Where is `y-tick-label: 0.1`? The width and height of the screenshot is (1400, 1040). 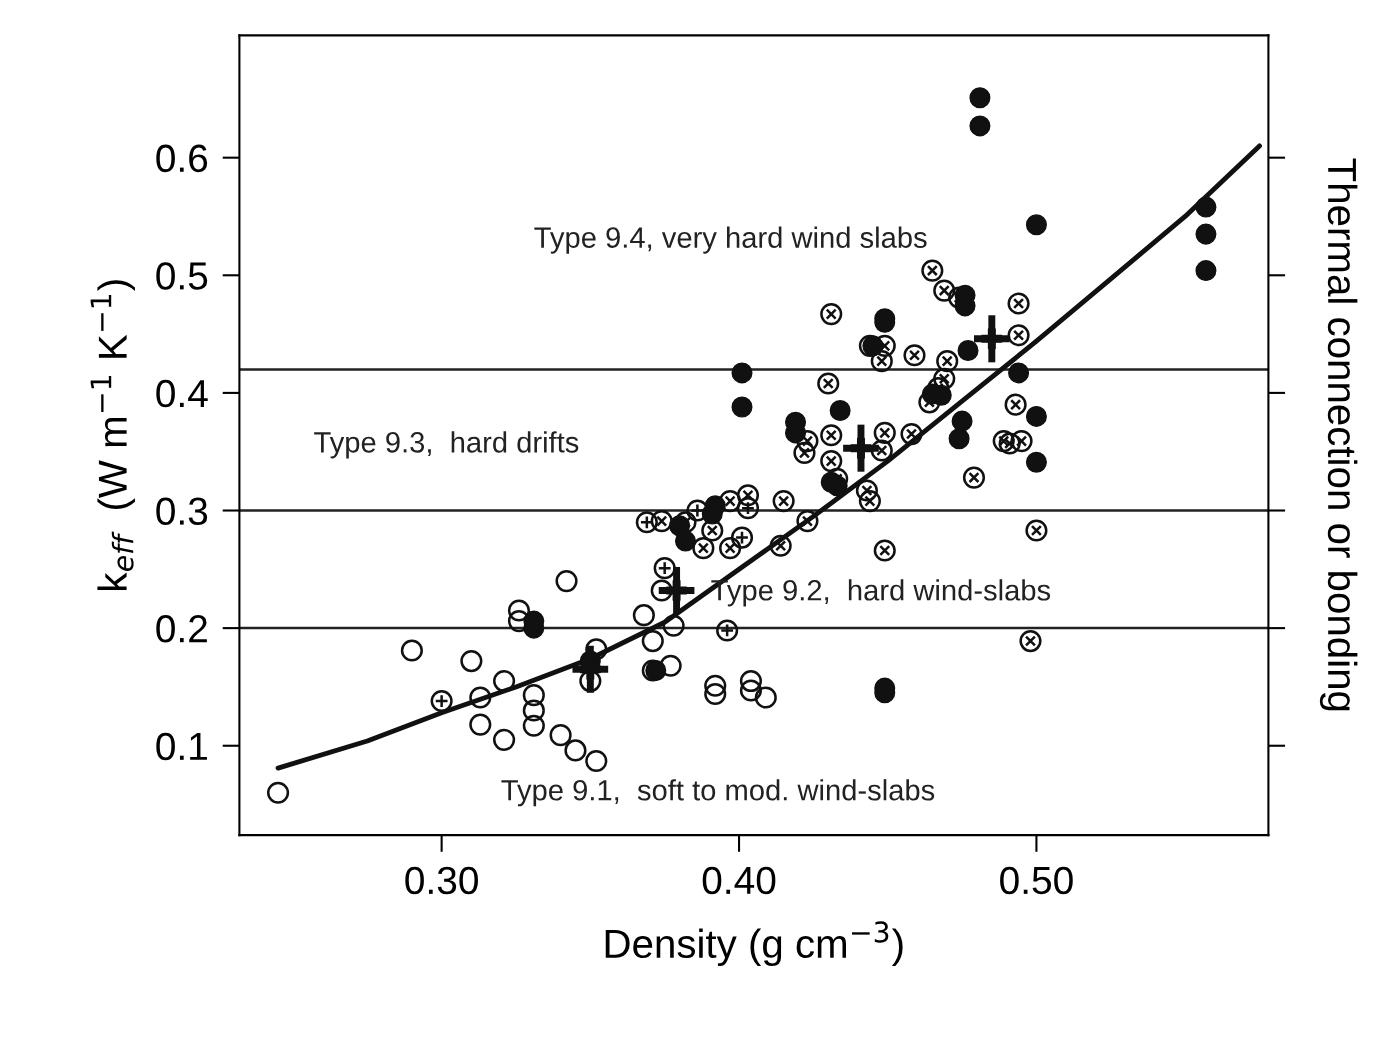 y-tick-label: 0.1 is located at coordinates (181, 746).